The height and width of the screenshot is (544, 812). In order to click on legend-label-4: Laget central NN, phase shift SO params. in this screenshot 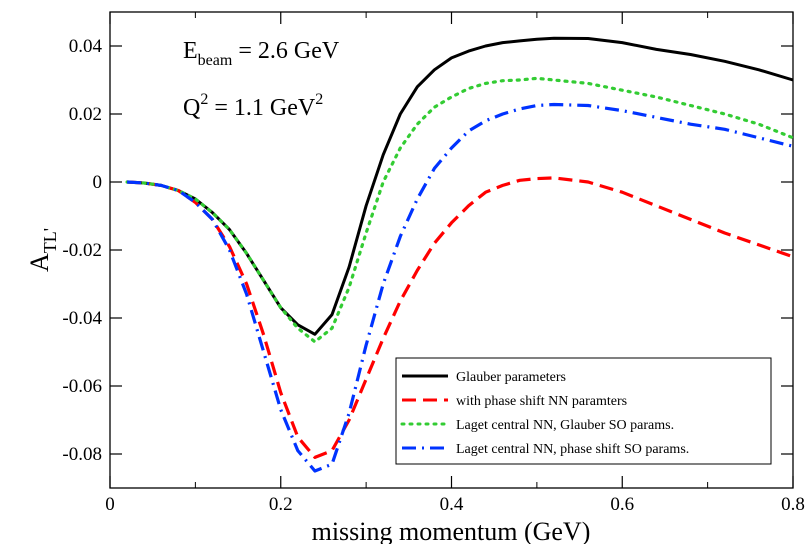, I will do `click(572, 449)`.